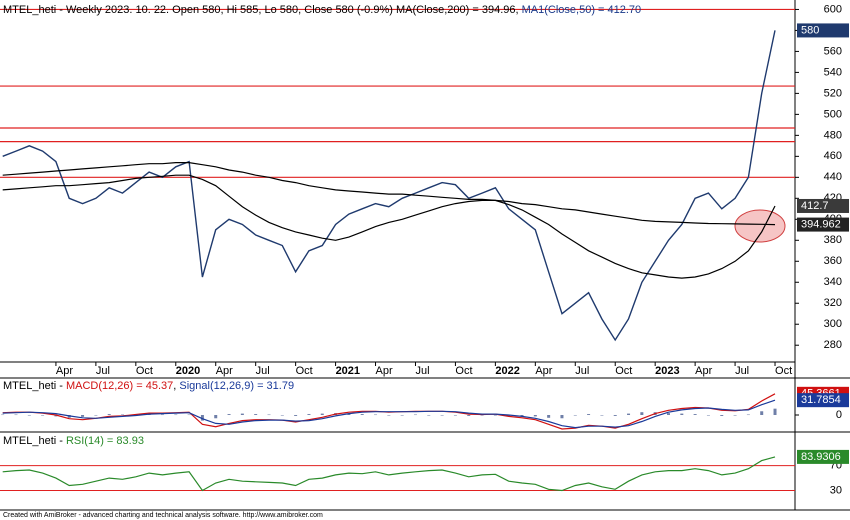 The width and height of the screenshot is (850, 520). I want to click on title-part: ,, so click(176, 386).